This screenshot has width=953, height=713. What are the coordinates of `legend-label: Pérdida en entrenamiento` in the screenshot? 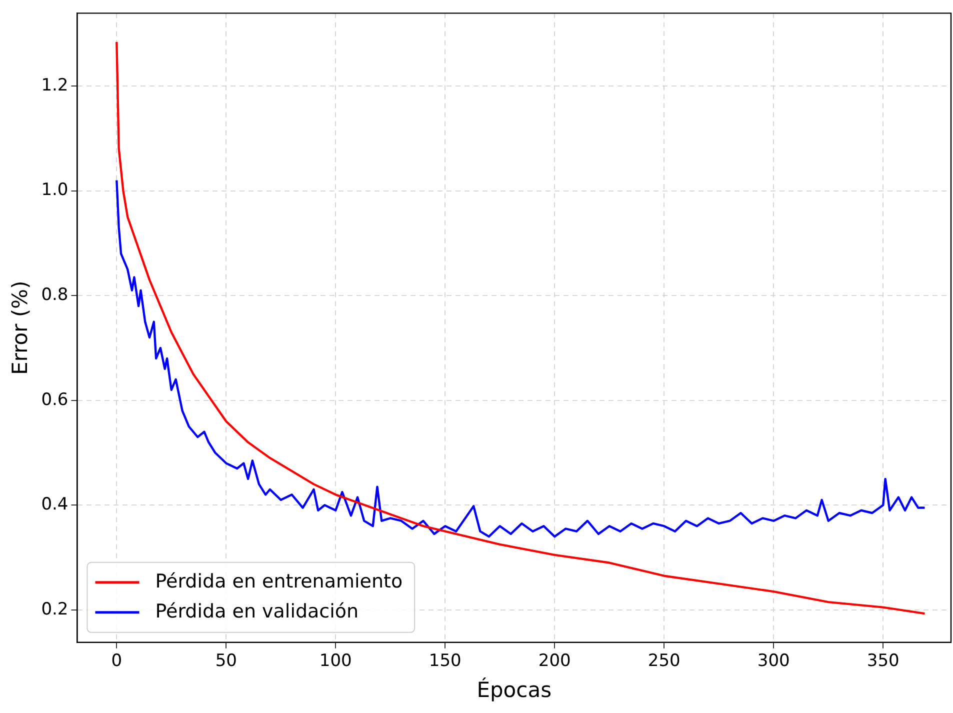 It's located at (279, 581).